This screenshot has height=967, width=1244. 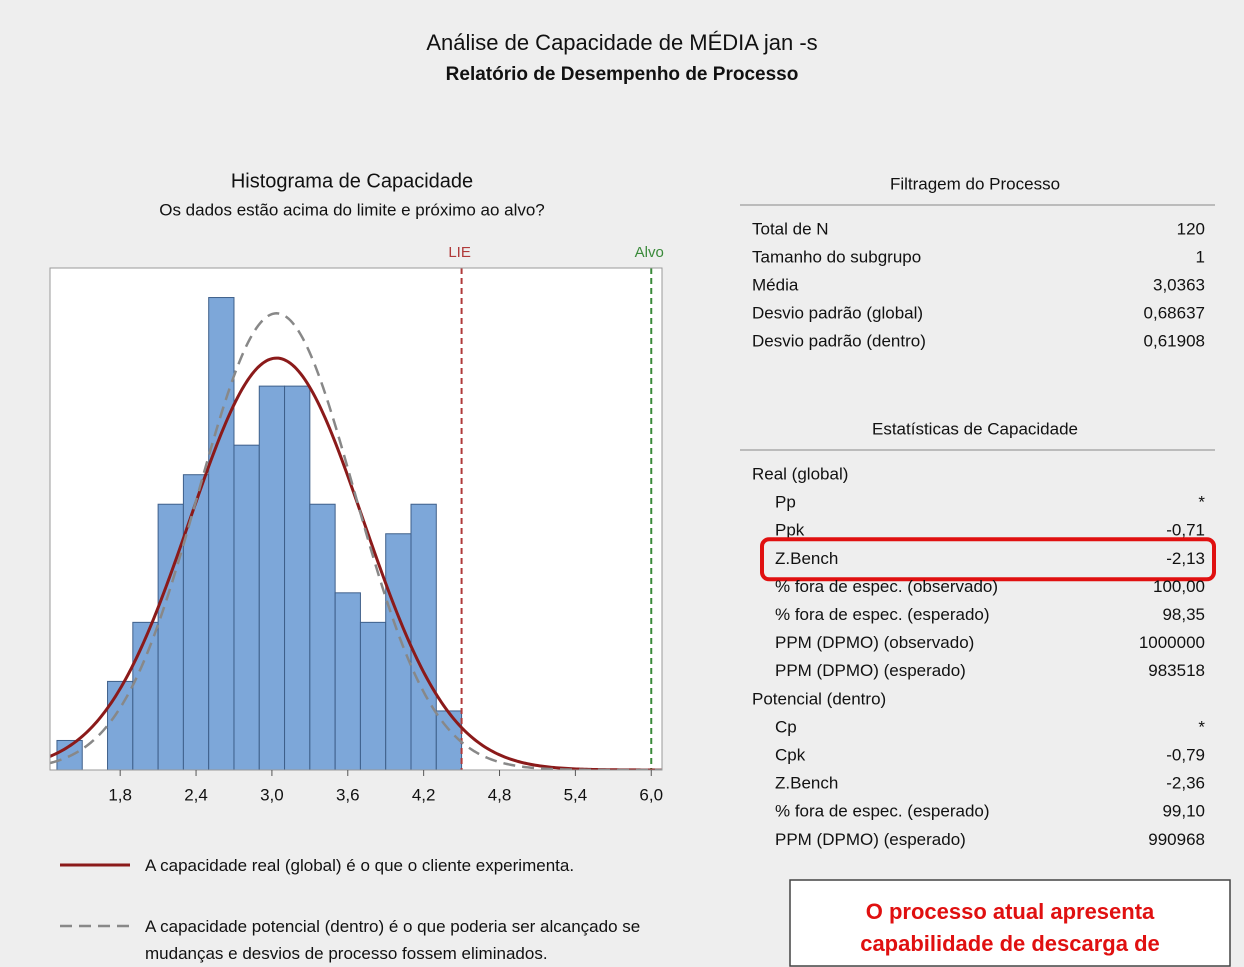 I want to click on row-value: 99,10, so click(x=1183, y=811).